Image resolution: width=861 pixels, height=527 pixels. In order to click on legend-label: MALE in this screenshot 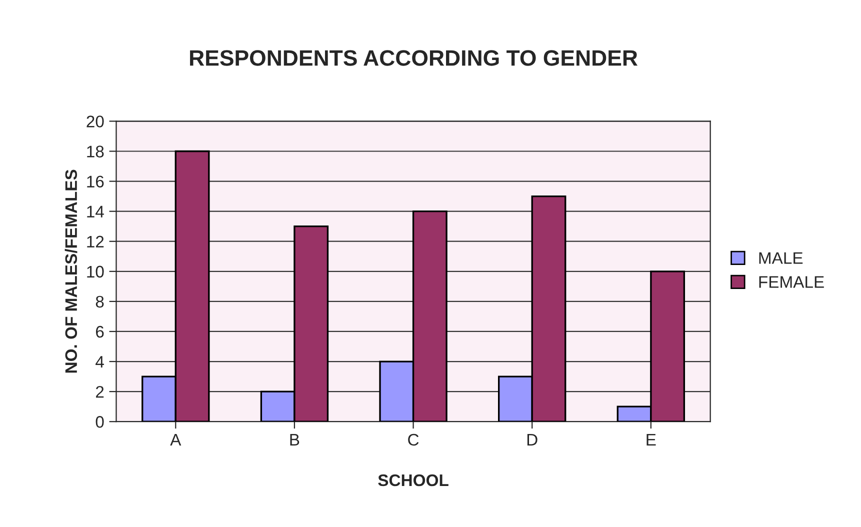, I will do `click(781, 258)`.